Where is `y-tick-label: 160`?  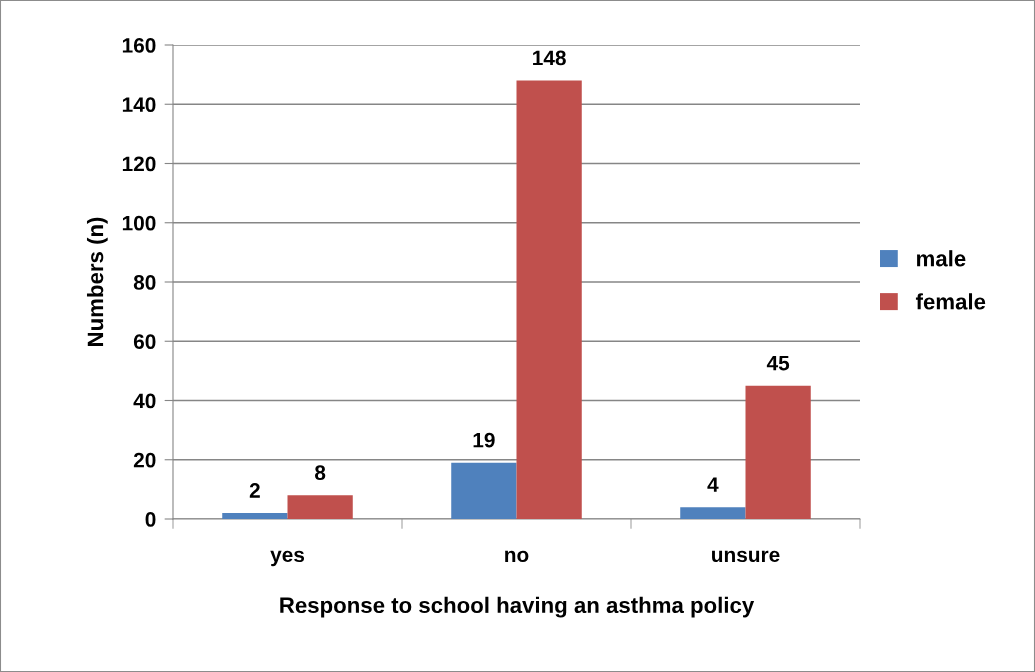 y-tick-label: 160 is located at coordinates (139, 45).